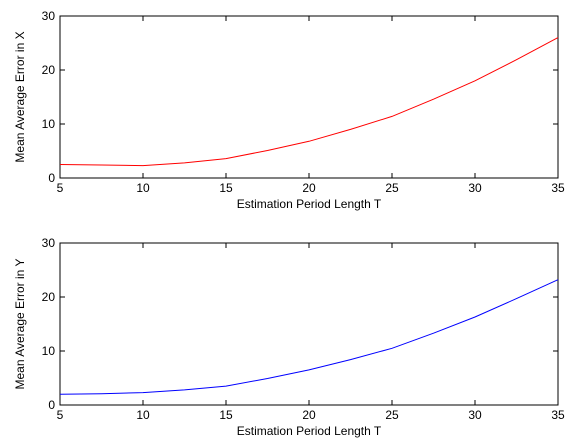 The image size is (568, 448). What do you see at coordinates (20, 324) in the screenshot?
I see `y-axis-label: Mean Average Error in Y` at bounding box center [20, 324].